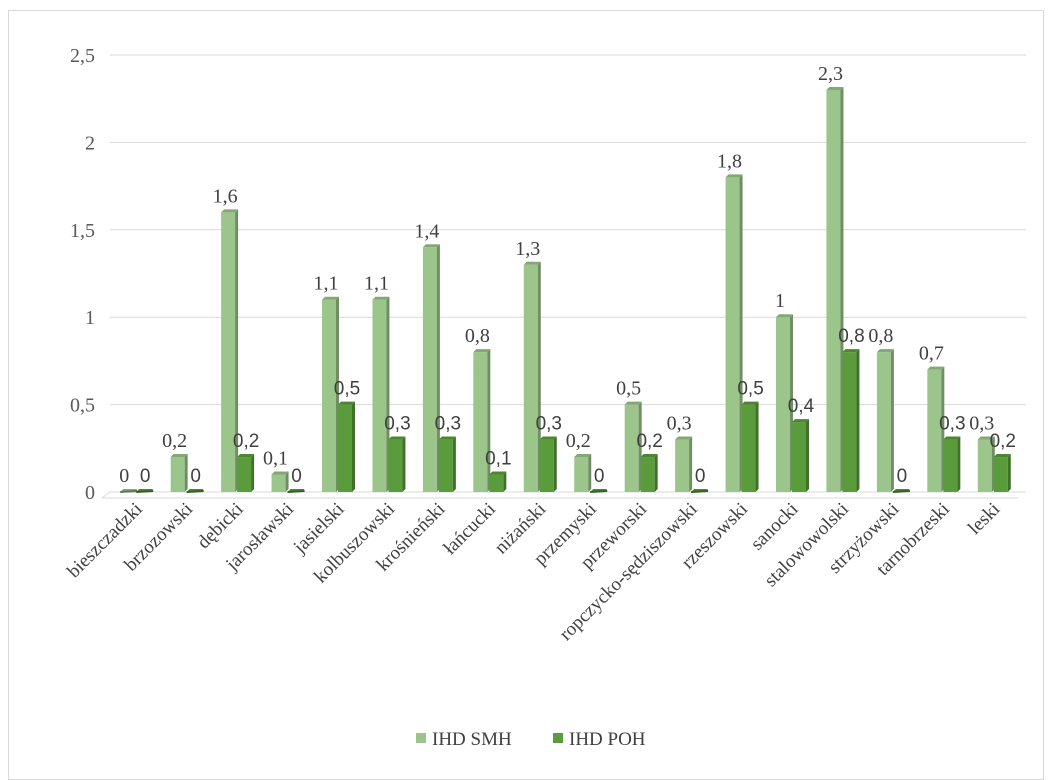 The image size is (1054, 780). Describe the element at coordinates (426, 231) in the screenshot. I see `data-label-ihd-smh: 1,4` at that location.